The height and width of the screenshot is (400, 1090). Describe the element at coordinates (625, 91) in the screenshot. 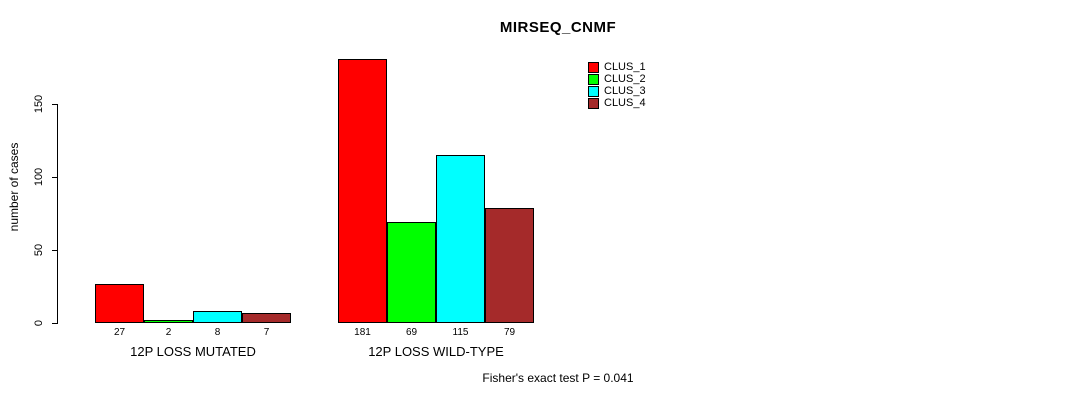

I see `legend-label: CLUS_3` at that location.